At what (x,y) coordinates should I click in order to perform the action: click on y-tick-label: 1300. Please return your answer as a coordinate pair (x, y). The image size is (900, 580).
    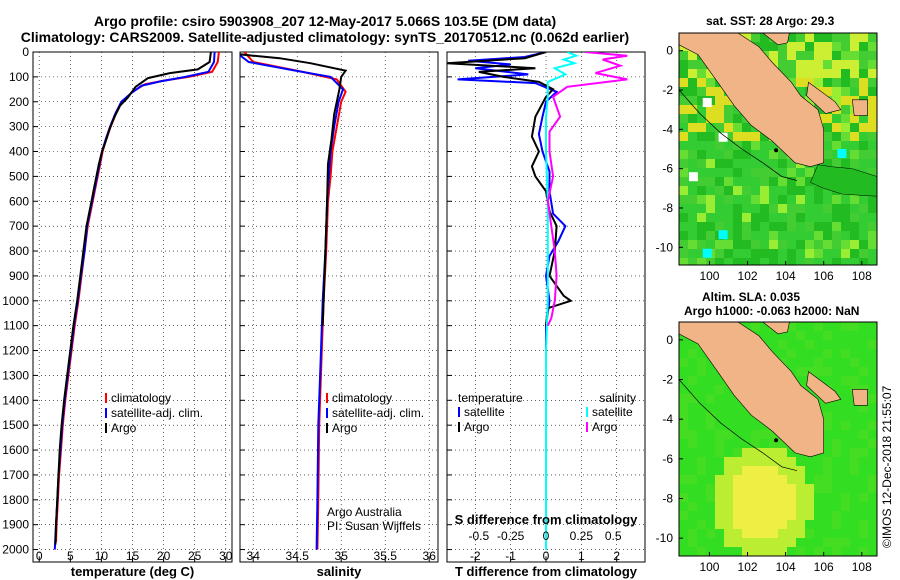
    Looking at the image, I should click on (15, 375).